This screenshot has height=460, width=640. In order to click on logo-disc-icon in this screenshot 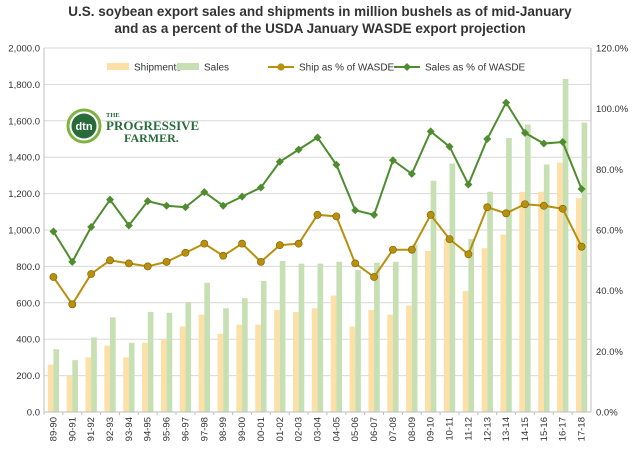, I will do `click(84, 126)`.